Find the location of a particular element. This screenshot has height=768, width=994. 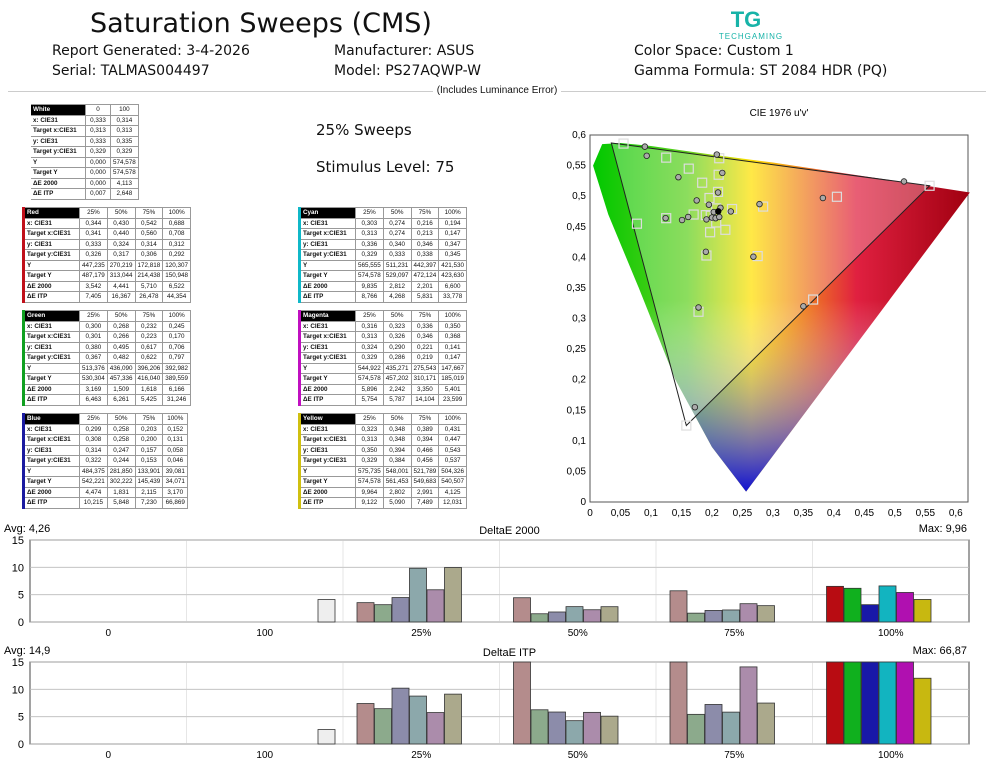

bar-75pct-cyan is located at coordinates (731, 616).